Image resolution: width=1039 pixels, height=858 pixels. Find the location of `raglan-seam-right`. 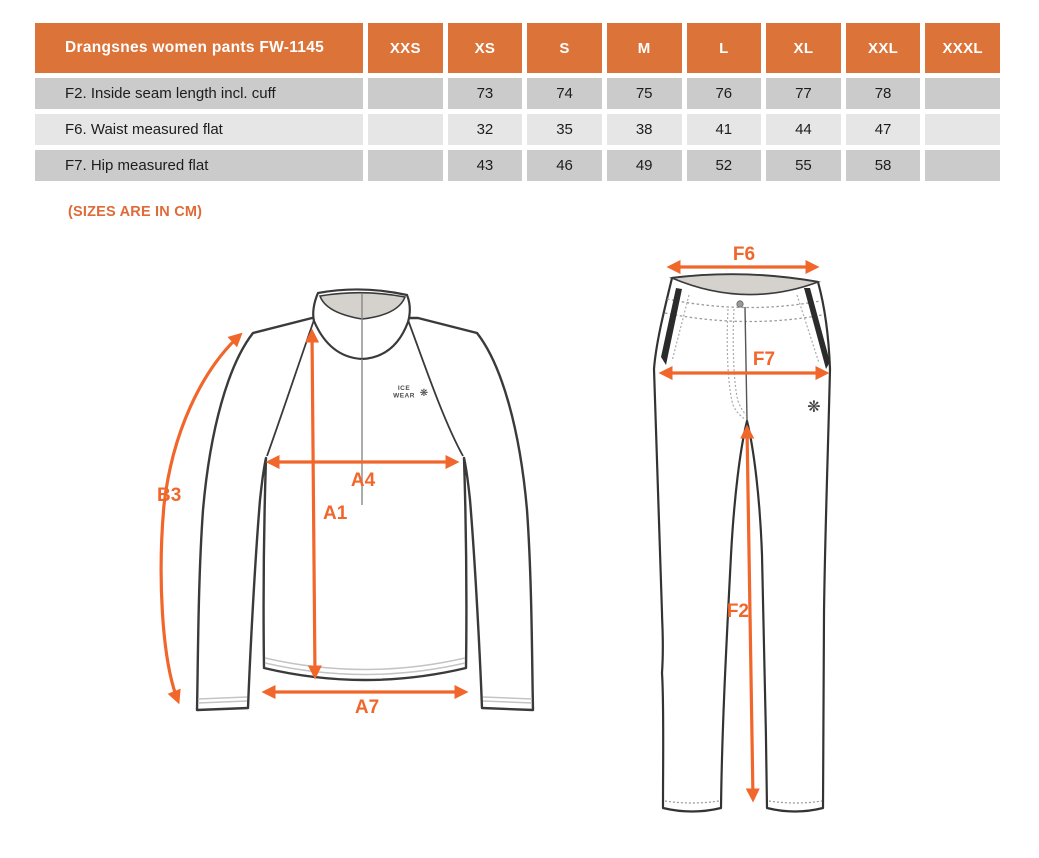

raglan-seam-right is located at coordinates (435, 388).